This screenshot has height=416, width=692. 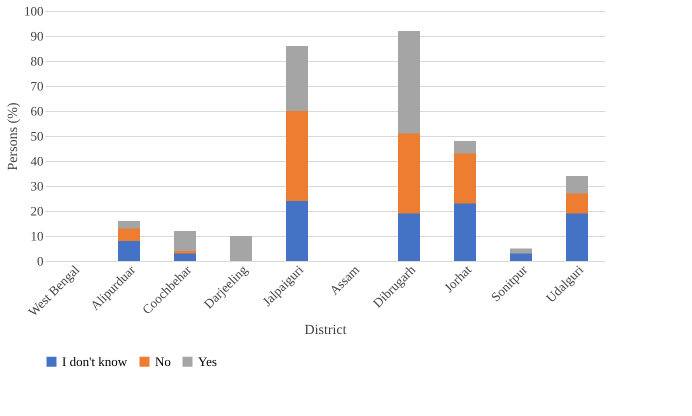 What do you see at coordinates (207, 361) in the screenshot?
I see `legend-label: Yes` at bounding box center [207, 361].